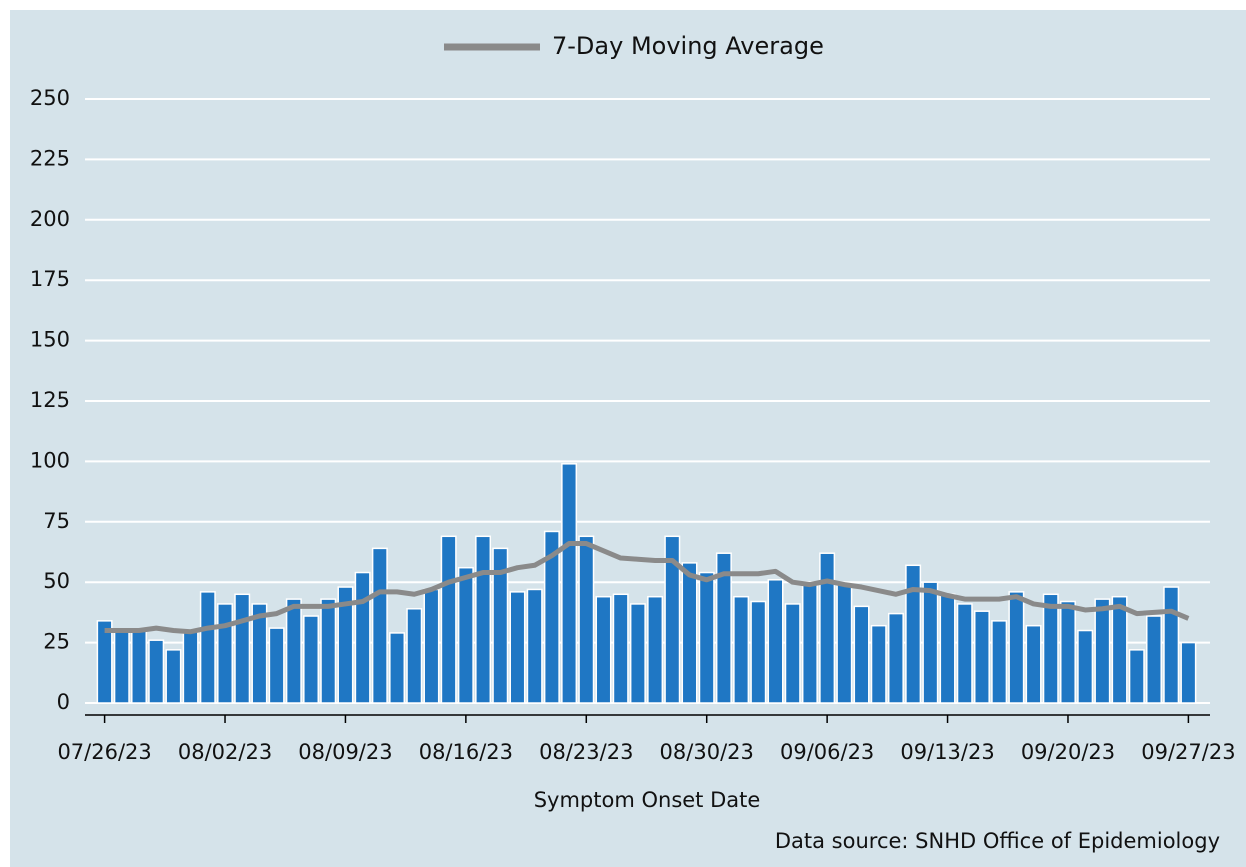 Image resolution: width=1246 pixels, height=867 pixels. Describe the element at coordinates (104, 752) in the screenshot. I see `x-tick-label: 07/26/23` at that location.